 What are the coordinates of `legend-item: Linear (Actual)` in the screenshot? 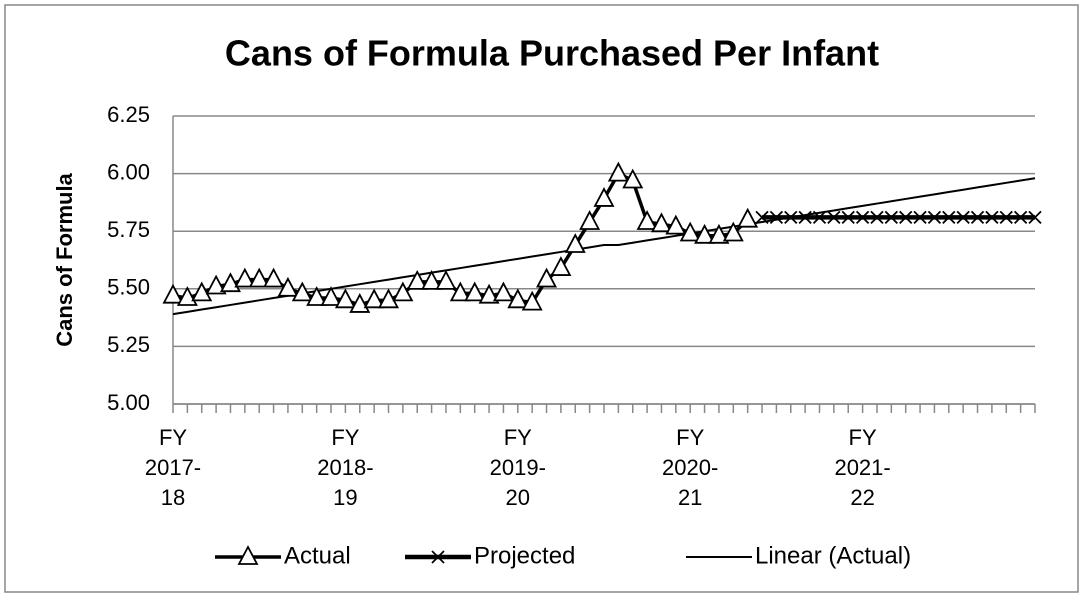 It's located at (798, 555).